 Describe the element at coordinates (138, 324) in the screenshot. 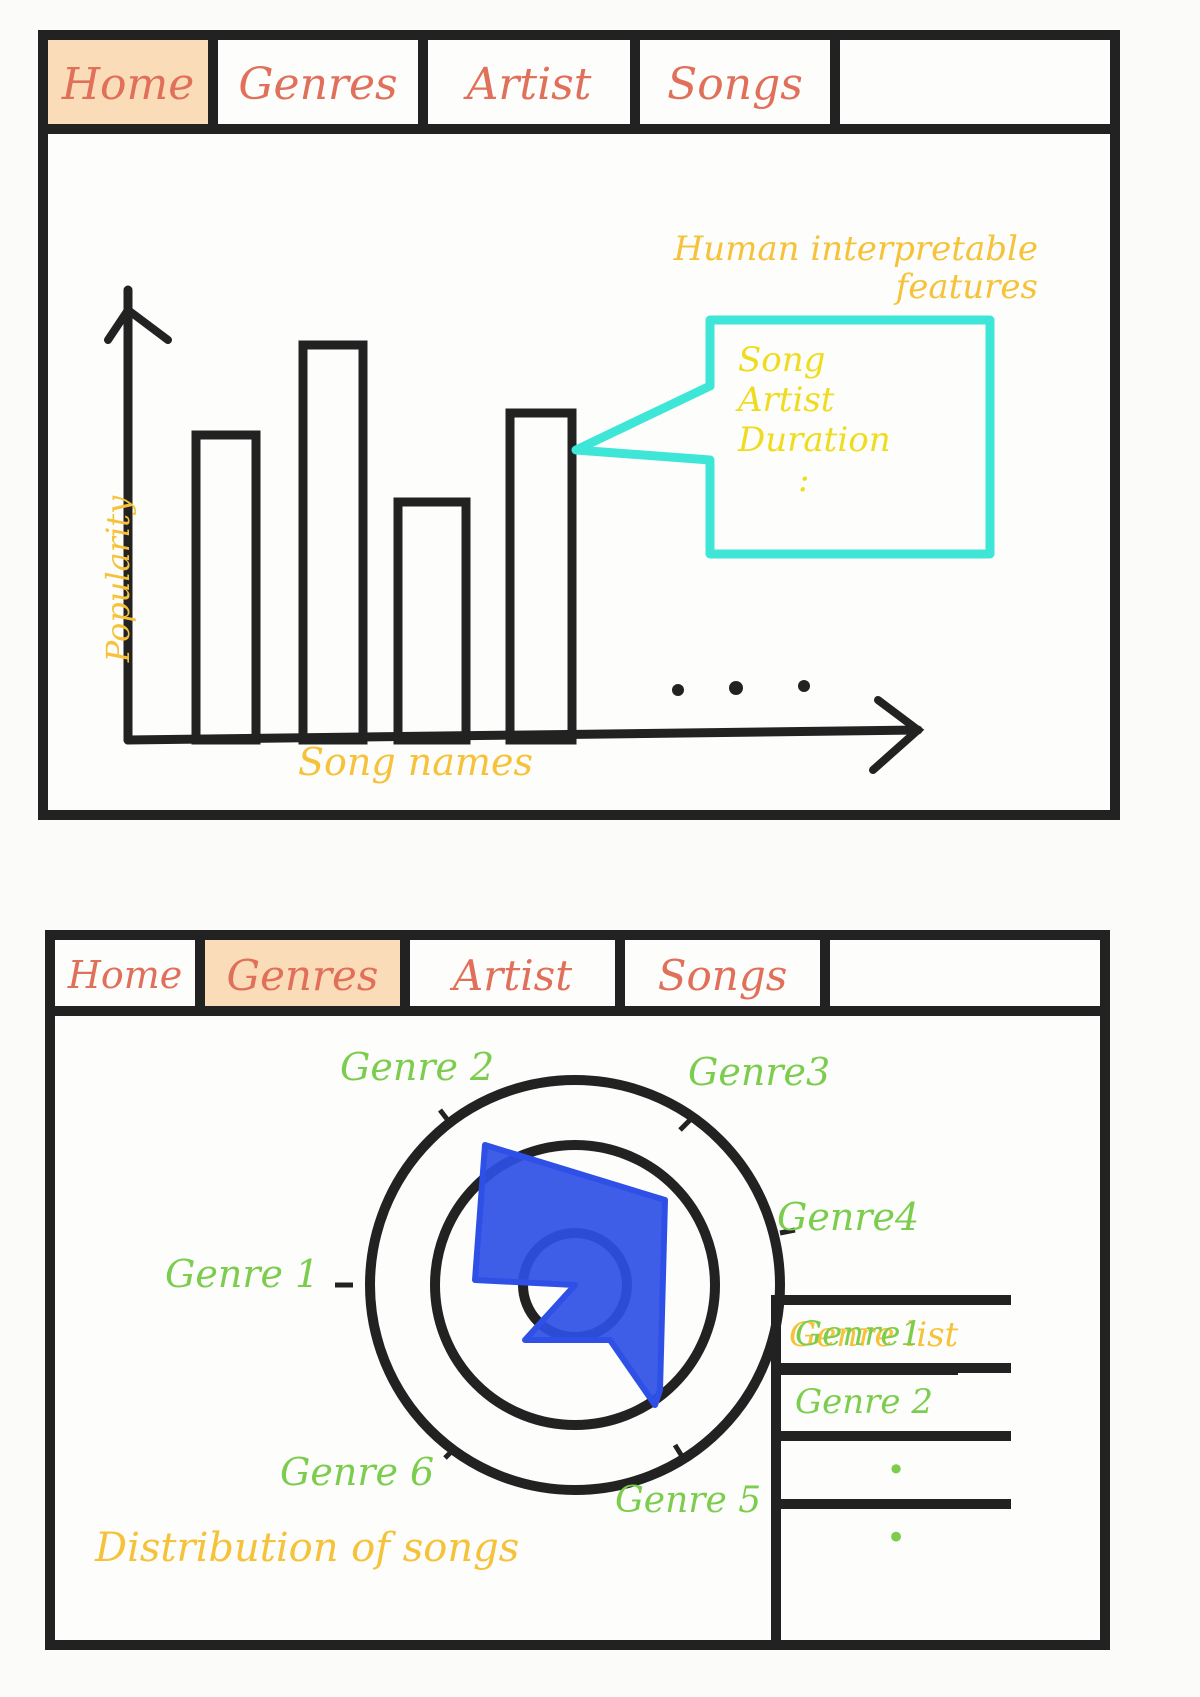

I see `y-axis-arrow-icon` at that location.